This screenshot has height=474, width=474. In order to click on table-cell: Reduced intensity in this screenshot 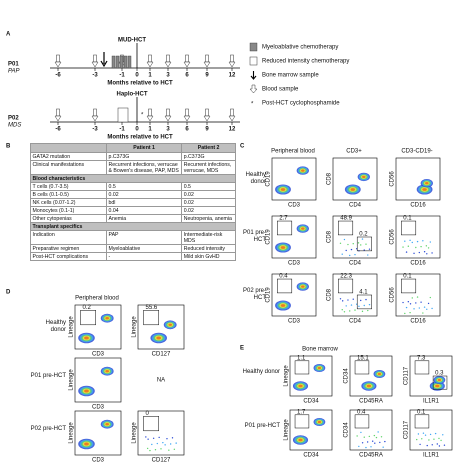, I will do `click(208, 248)`.